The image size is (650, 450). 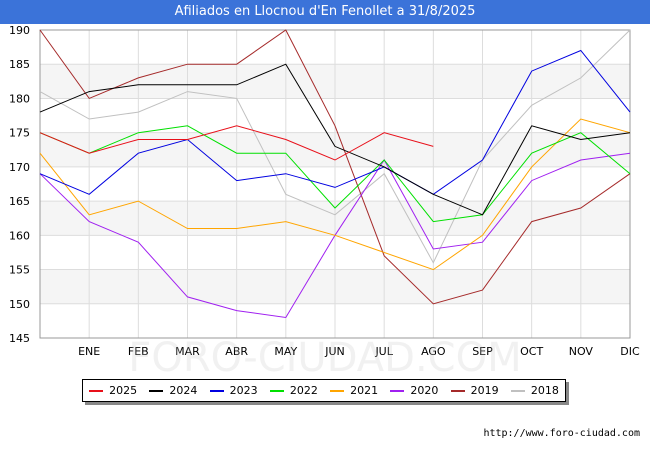 What do you see at coordinates (433, 351) in the screenshot?
I see `x-tick-label: AGO` at bounding box center [433, 351].